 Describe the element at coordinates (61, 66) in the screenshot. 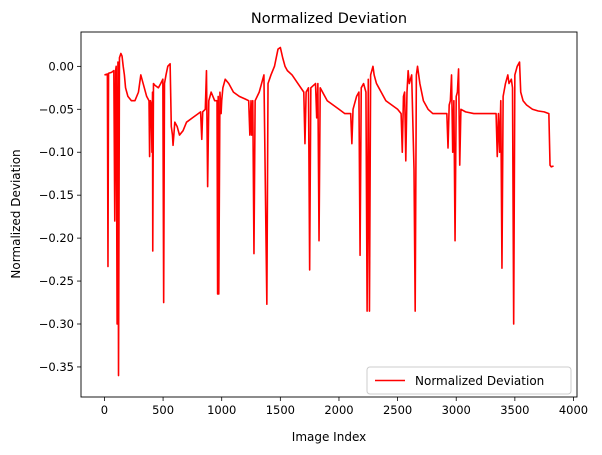

I see `y-tick-label: 0.00` at that location.